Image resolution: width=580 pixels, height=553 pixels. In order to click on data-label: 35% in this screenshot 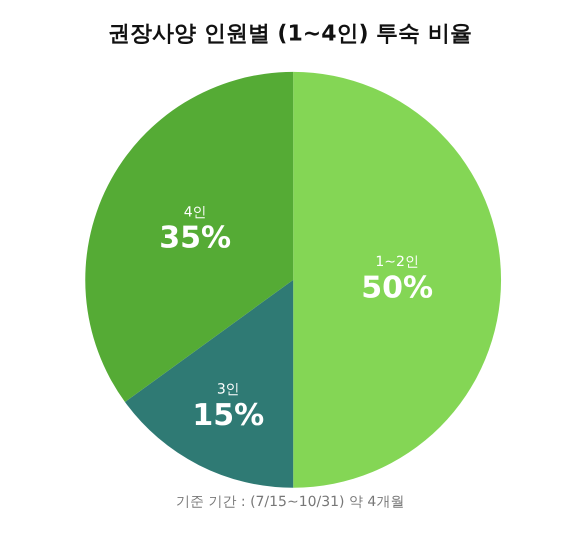, I will do `click(195, 238)`.